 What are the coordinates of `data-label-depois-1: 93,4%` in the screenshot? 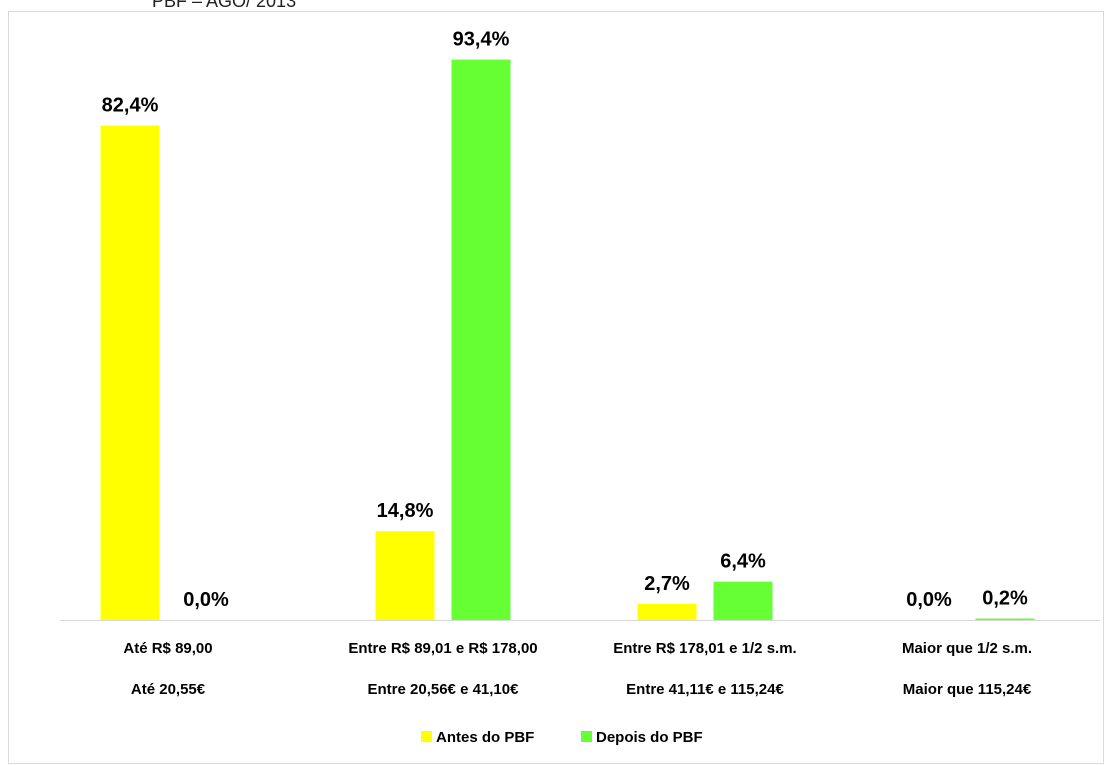 It's located at (481, 40).